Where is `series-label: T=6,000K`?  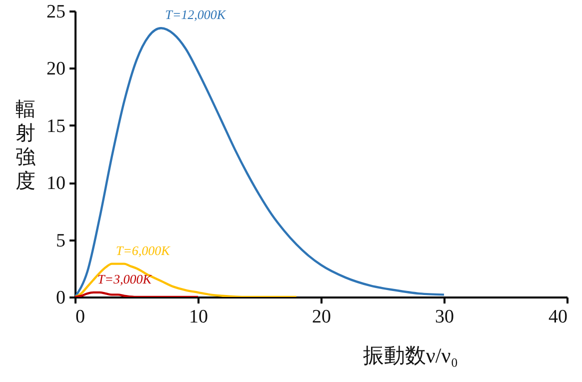 series-label: T=6,000K is located at coordinates (144, 250).